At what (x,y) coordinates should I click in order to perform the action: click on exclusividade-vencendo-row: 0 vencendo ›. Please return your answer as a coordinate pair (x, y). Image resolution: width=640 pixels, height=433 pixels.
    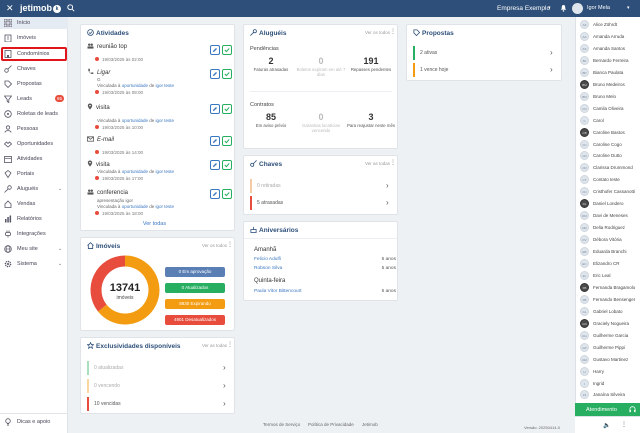
    Looking at the image, I should click on (158, 386).